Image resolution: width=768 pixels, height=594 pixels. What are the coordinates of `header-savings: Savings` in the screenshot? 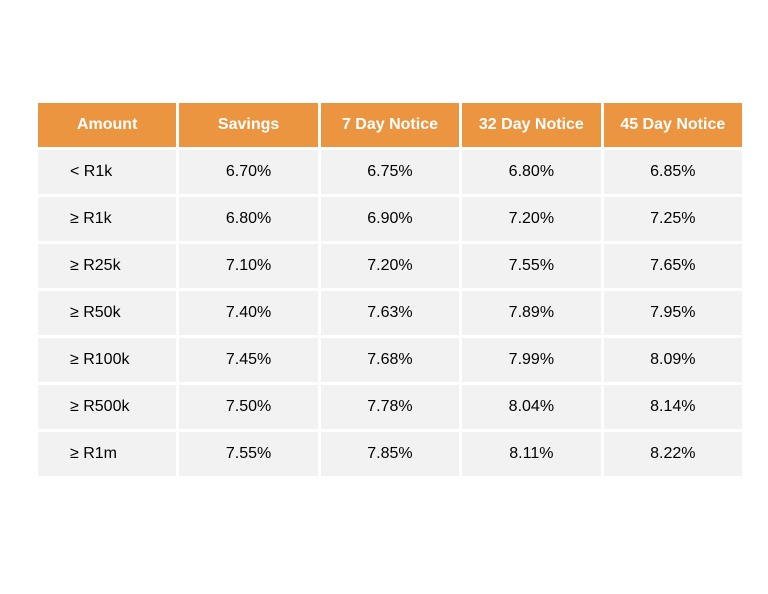 It's located at (248, 125).